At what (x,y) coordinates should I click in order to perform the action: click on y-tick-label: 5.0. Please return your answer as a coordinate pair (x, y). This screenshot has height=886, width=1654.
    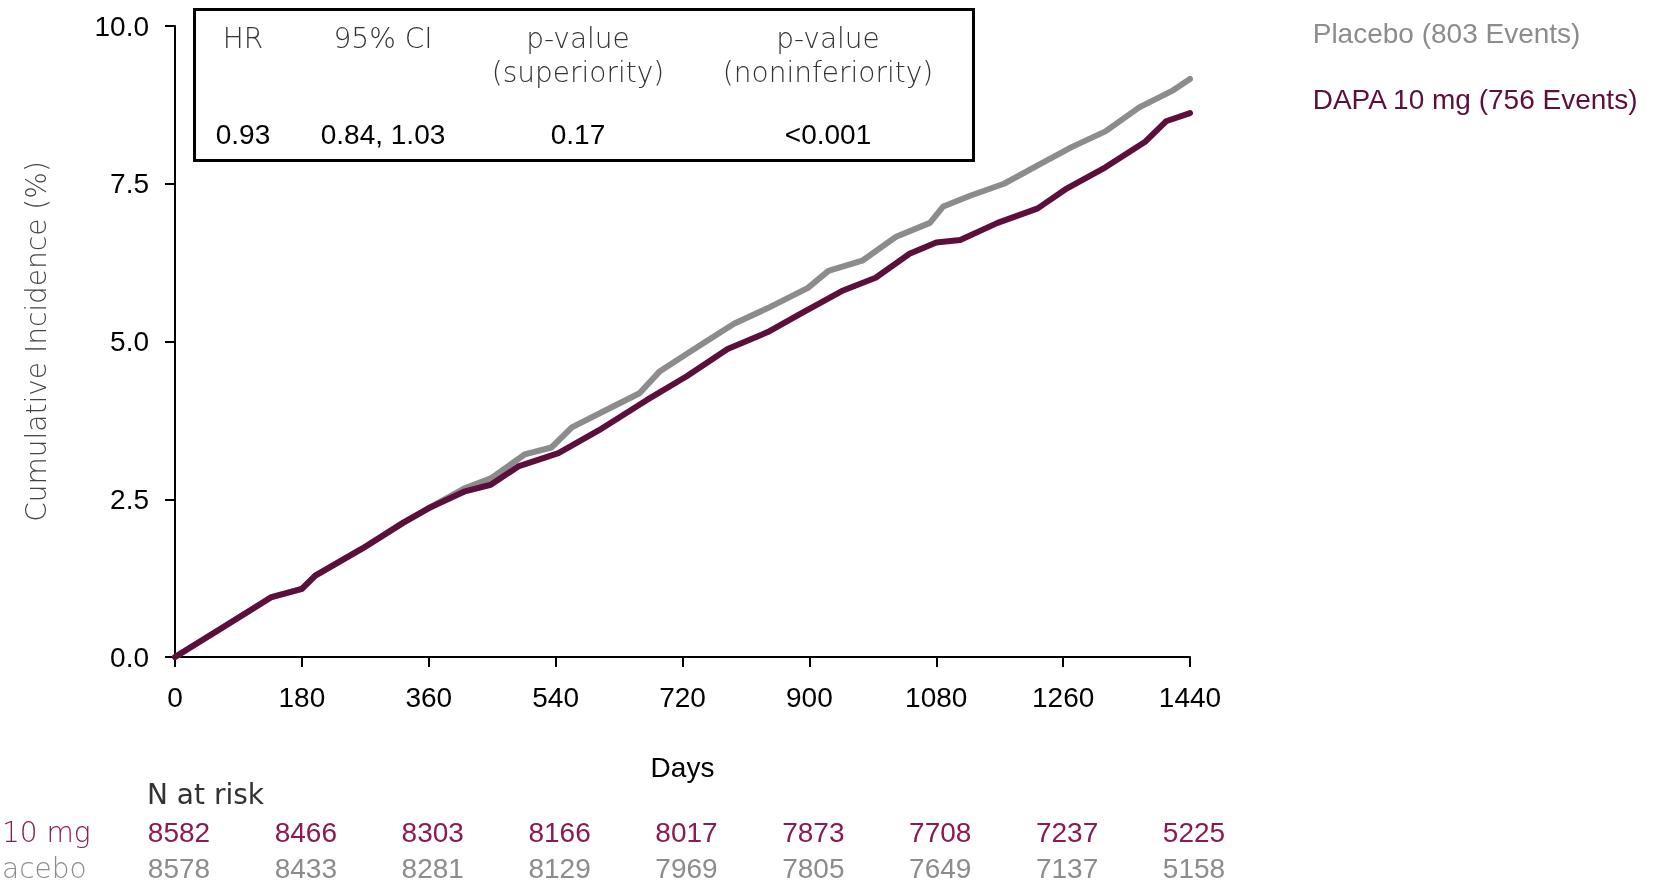
    Looking at the image, I should click on (129, 341).